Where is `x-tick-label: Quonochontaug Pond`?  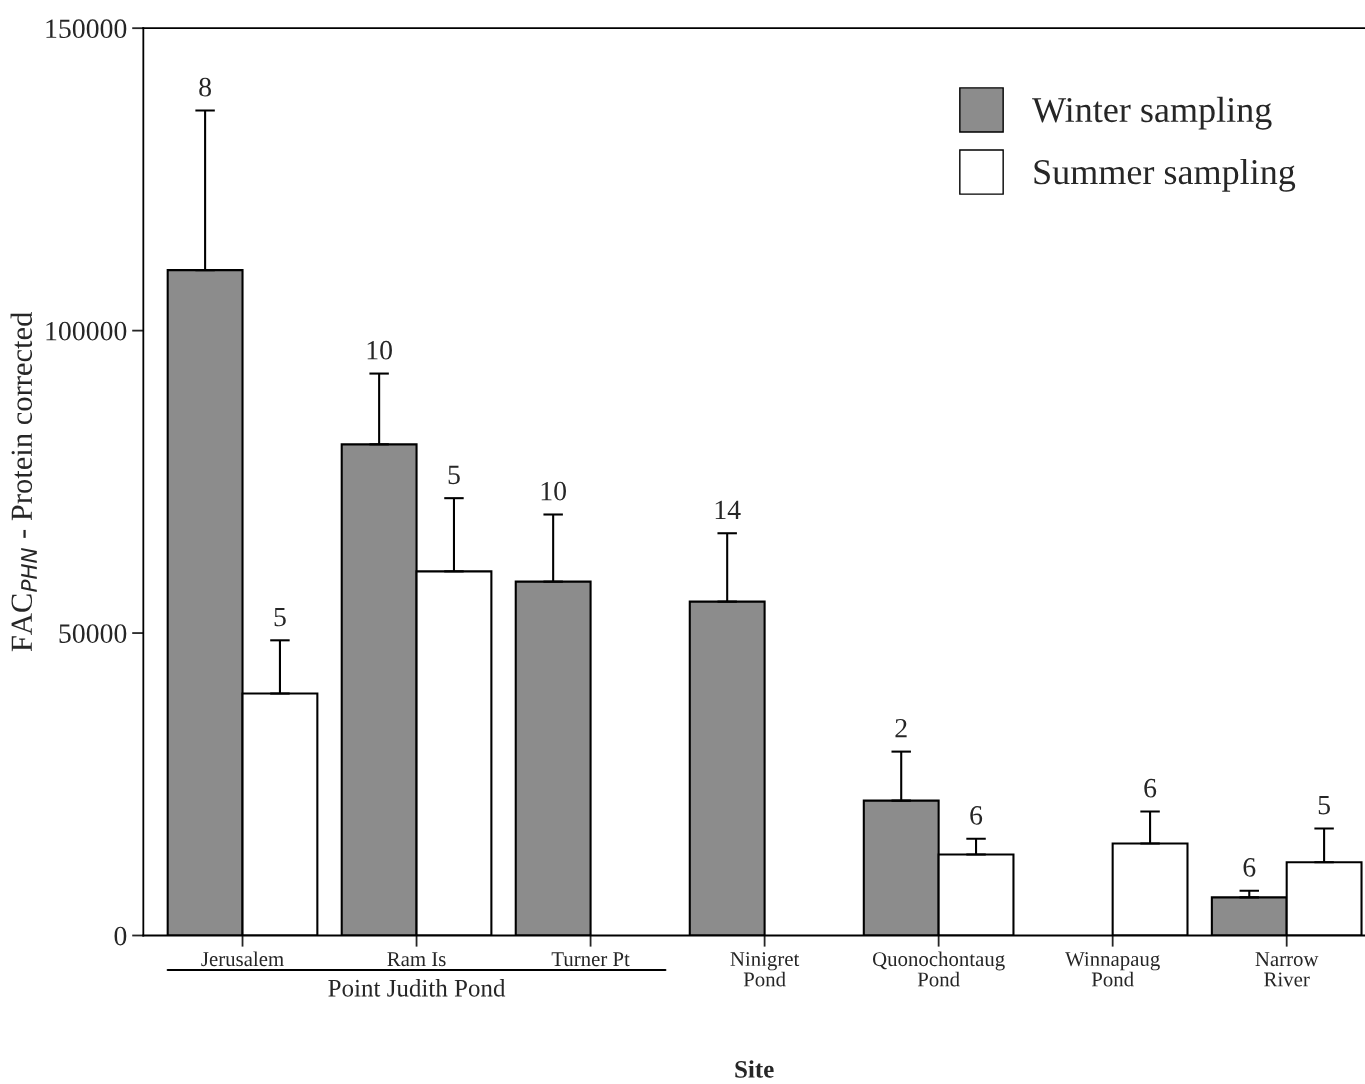
x-tick-label: Quonochontaug Pond is located at coordinates (938, 969).